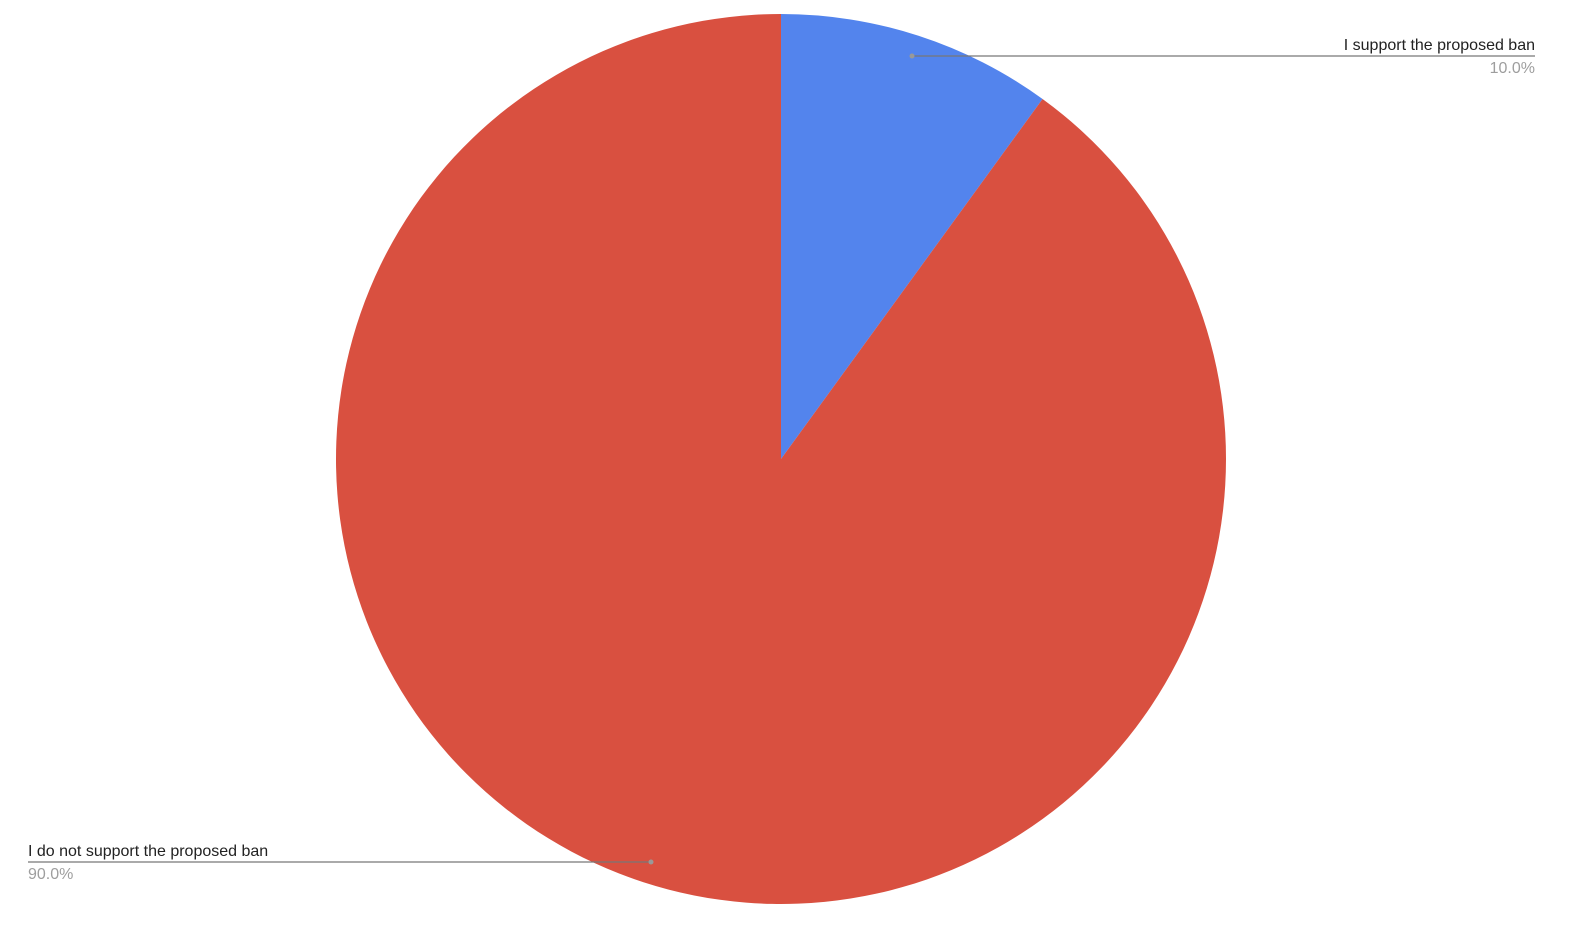 The height and width of the screenshot is (926, 1576). Describe the element at coordinates (1512, 68) in the screenshot. I see `slice-percent-support: 10.0%` at that location.